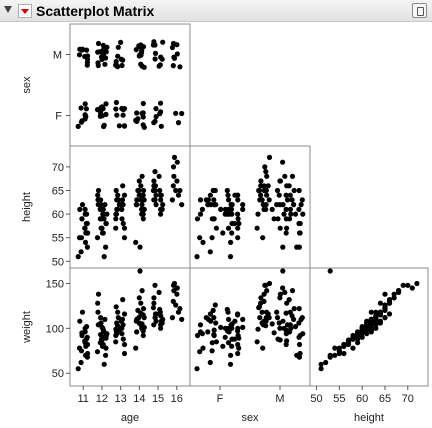 This screenshot has width=432, height=428. I want to click on x-tick-label: 60, so click(362, 399).